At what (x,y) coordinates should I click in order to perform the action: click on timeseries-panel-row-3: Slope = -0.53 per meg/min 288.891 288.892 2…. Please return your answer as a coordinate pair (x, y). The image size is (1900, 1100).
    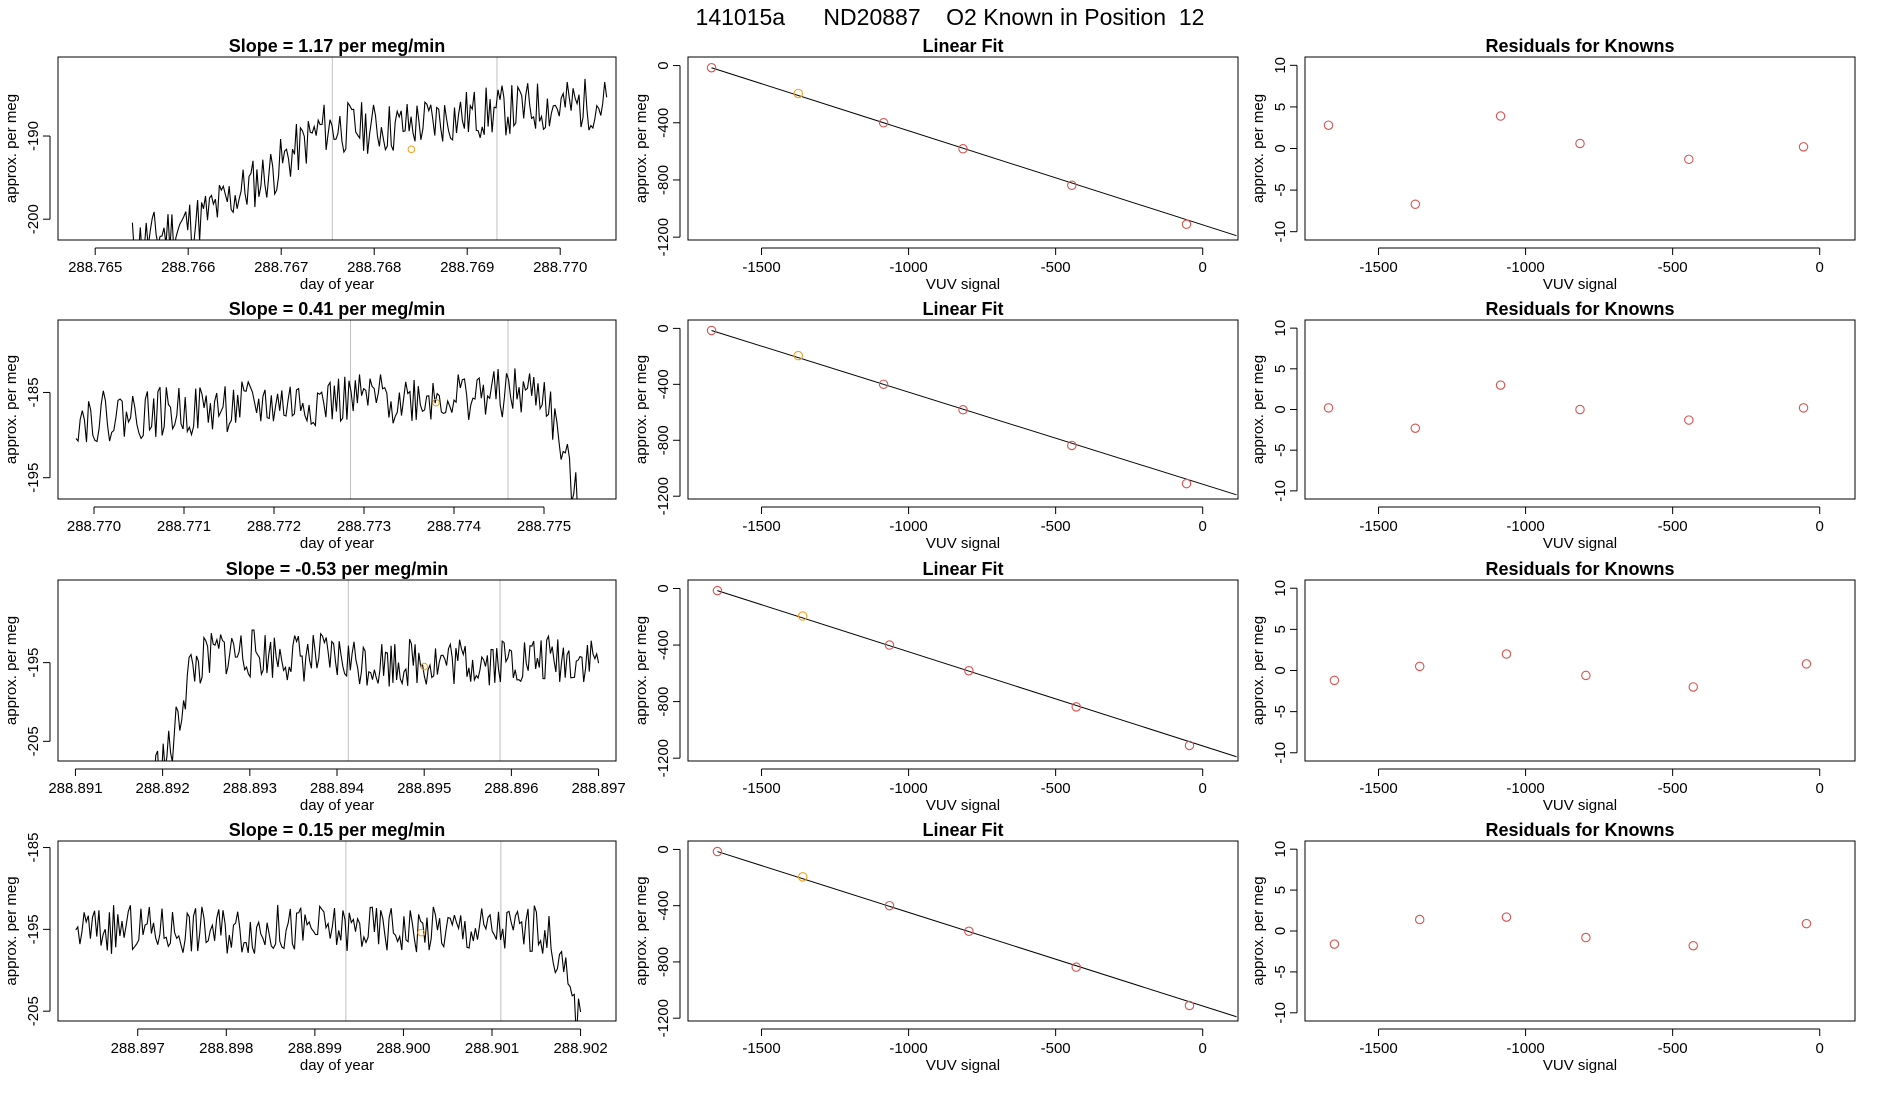
    Looking at the image, I should click on (314, 686).